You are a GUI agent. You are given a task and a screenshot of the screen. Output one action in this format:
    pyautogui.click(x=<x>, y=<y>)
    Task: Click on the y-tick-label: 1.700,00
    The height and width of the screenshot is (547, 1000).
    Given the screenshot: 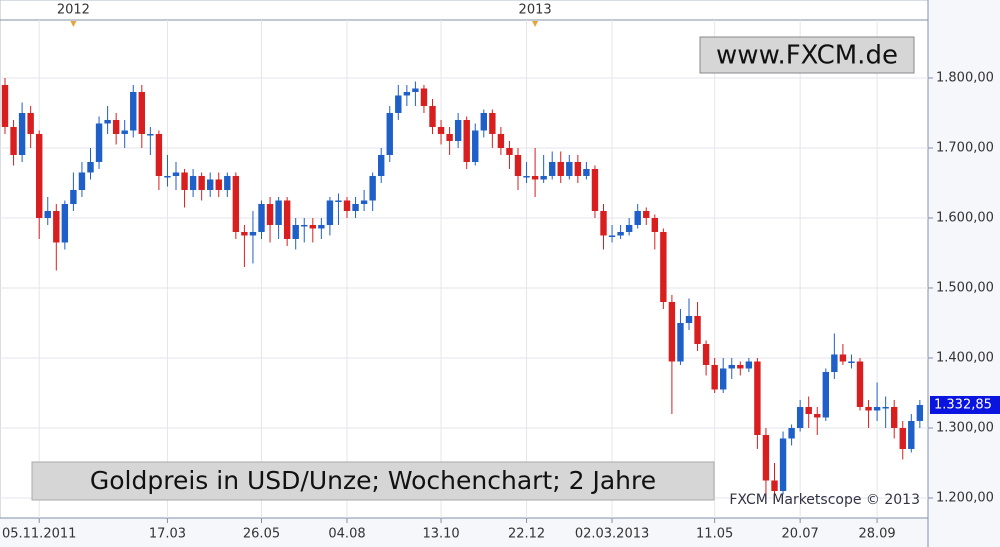 What is the action you would take?
    pyautogui.click(x=965, y=147)
    